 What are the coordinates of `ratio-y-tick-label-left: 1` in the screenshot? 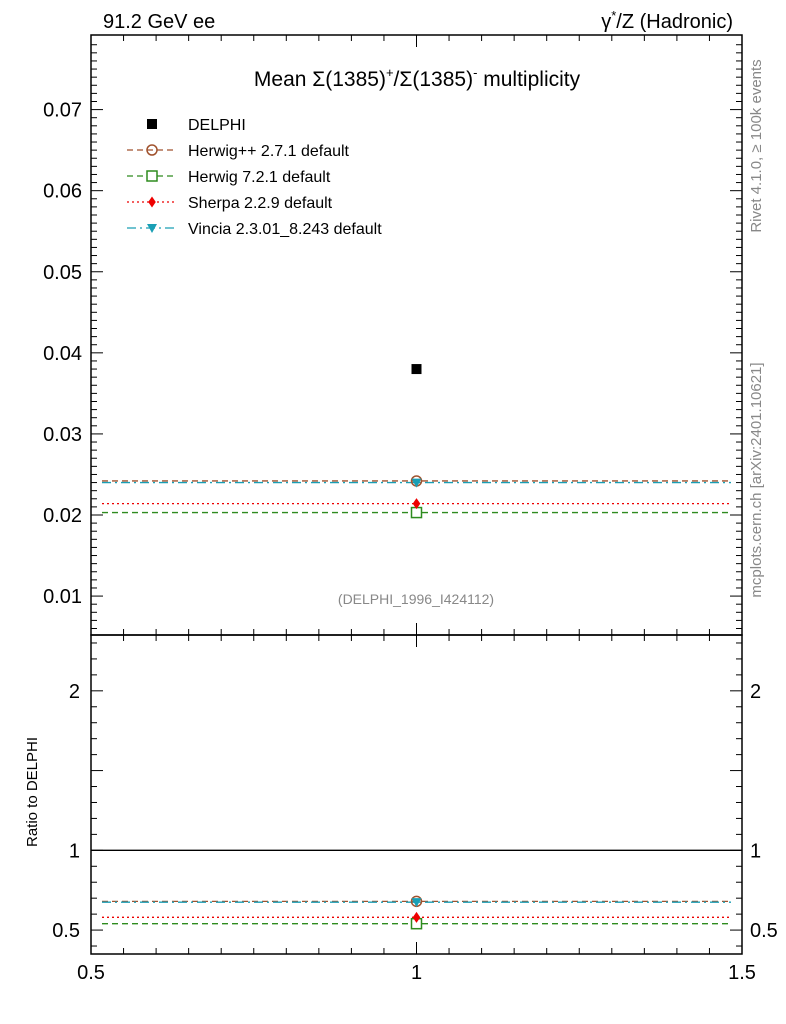 It's located at (74, 851).